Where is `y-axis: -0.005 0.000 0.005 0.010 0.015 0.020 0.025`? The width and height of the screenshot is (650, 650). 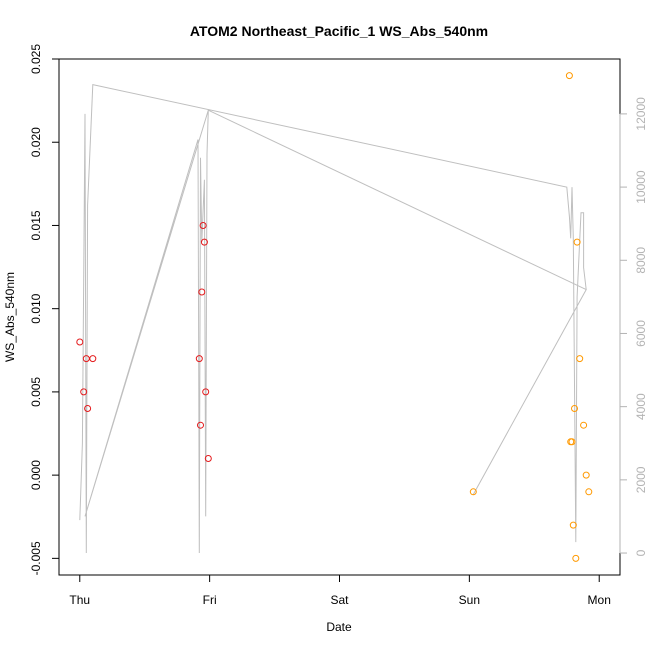
y-axis: -0.005 0.000 0.005 0.010 0.015 0.020 0.025 is located at coordinates (44, 309).